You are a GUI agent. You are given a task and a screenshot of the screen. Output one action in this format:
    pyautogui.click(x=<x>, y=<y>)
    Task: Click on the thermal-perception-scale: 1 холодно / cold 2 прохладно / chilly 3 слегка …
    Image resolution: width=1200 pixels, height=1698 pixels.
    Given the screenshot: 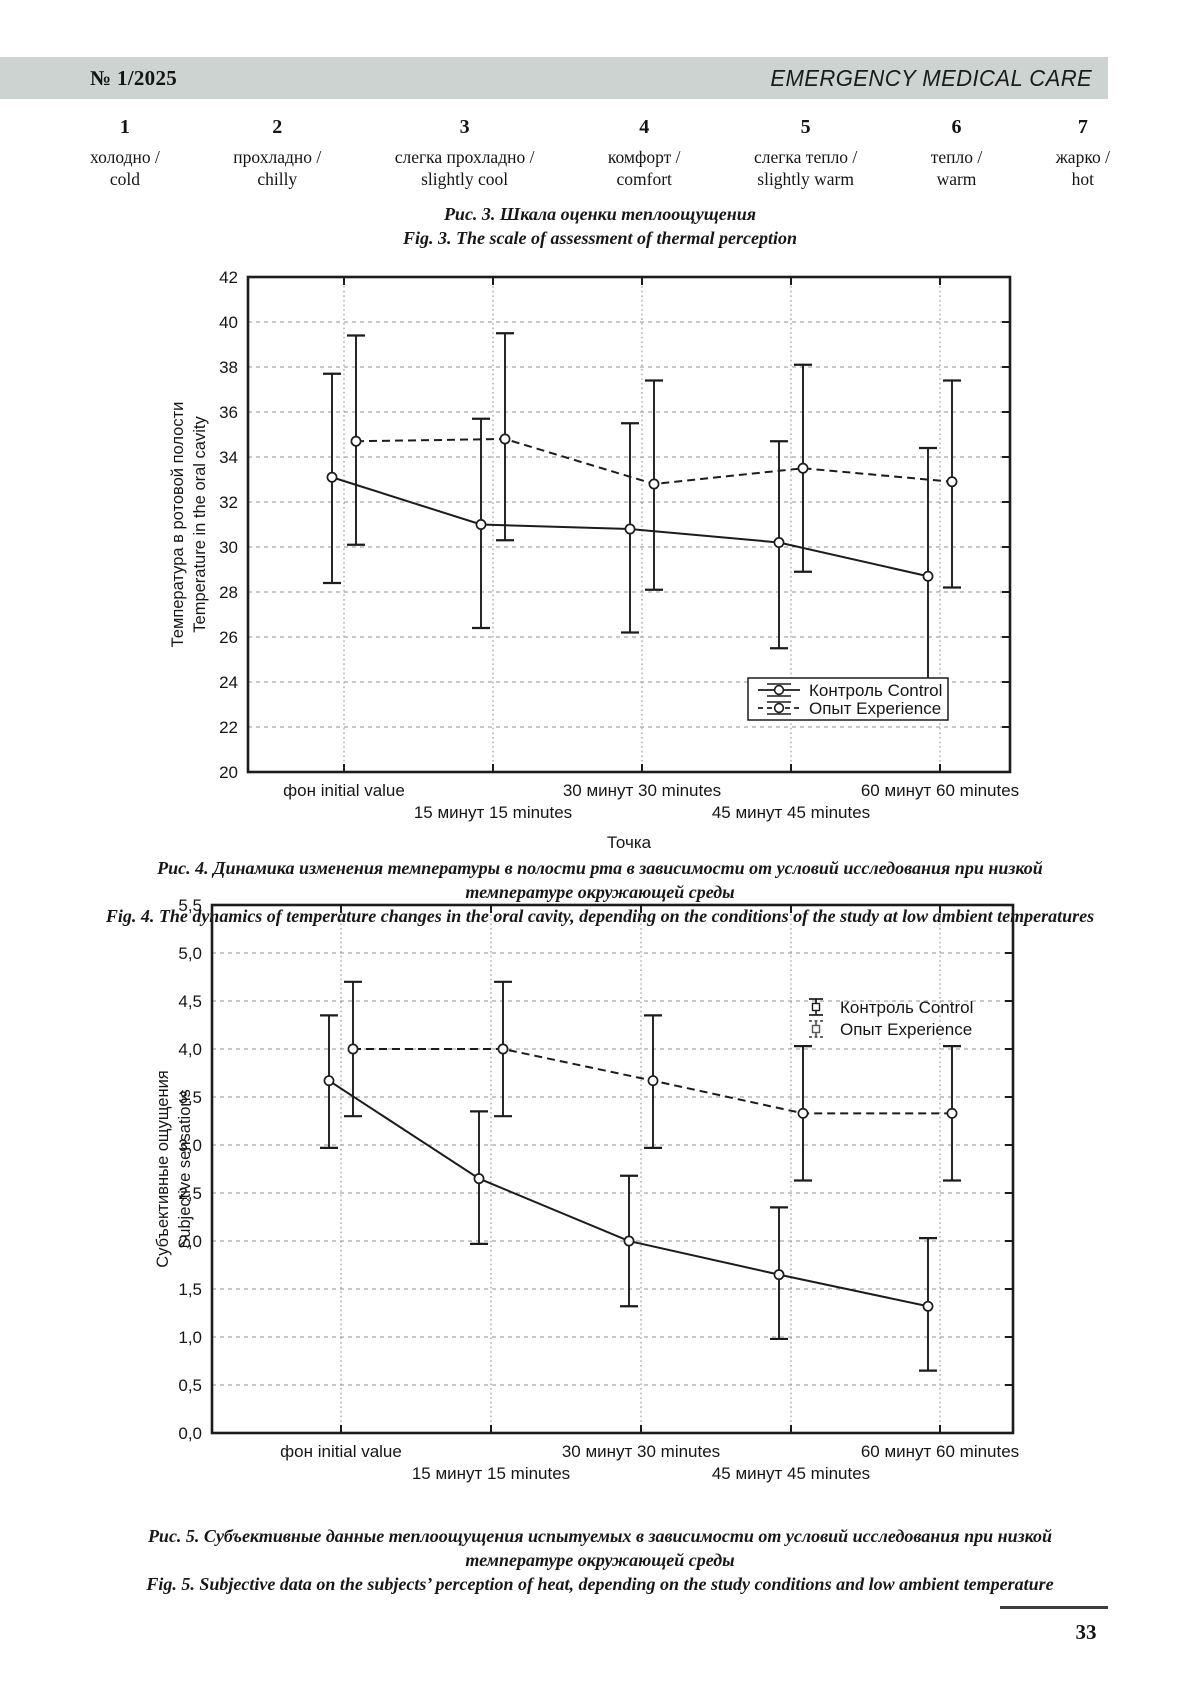 What is the action you would take?
    pyautogui.click(x=600, y=153)
    